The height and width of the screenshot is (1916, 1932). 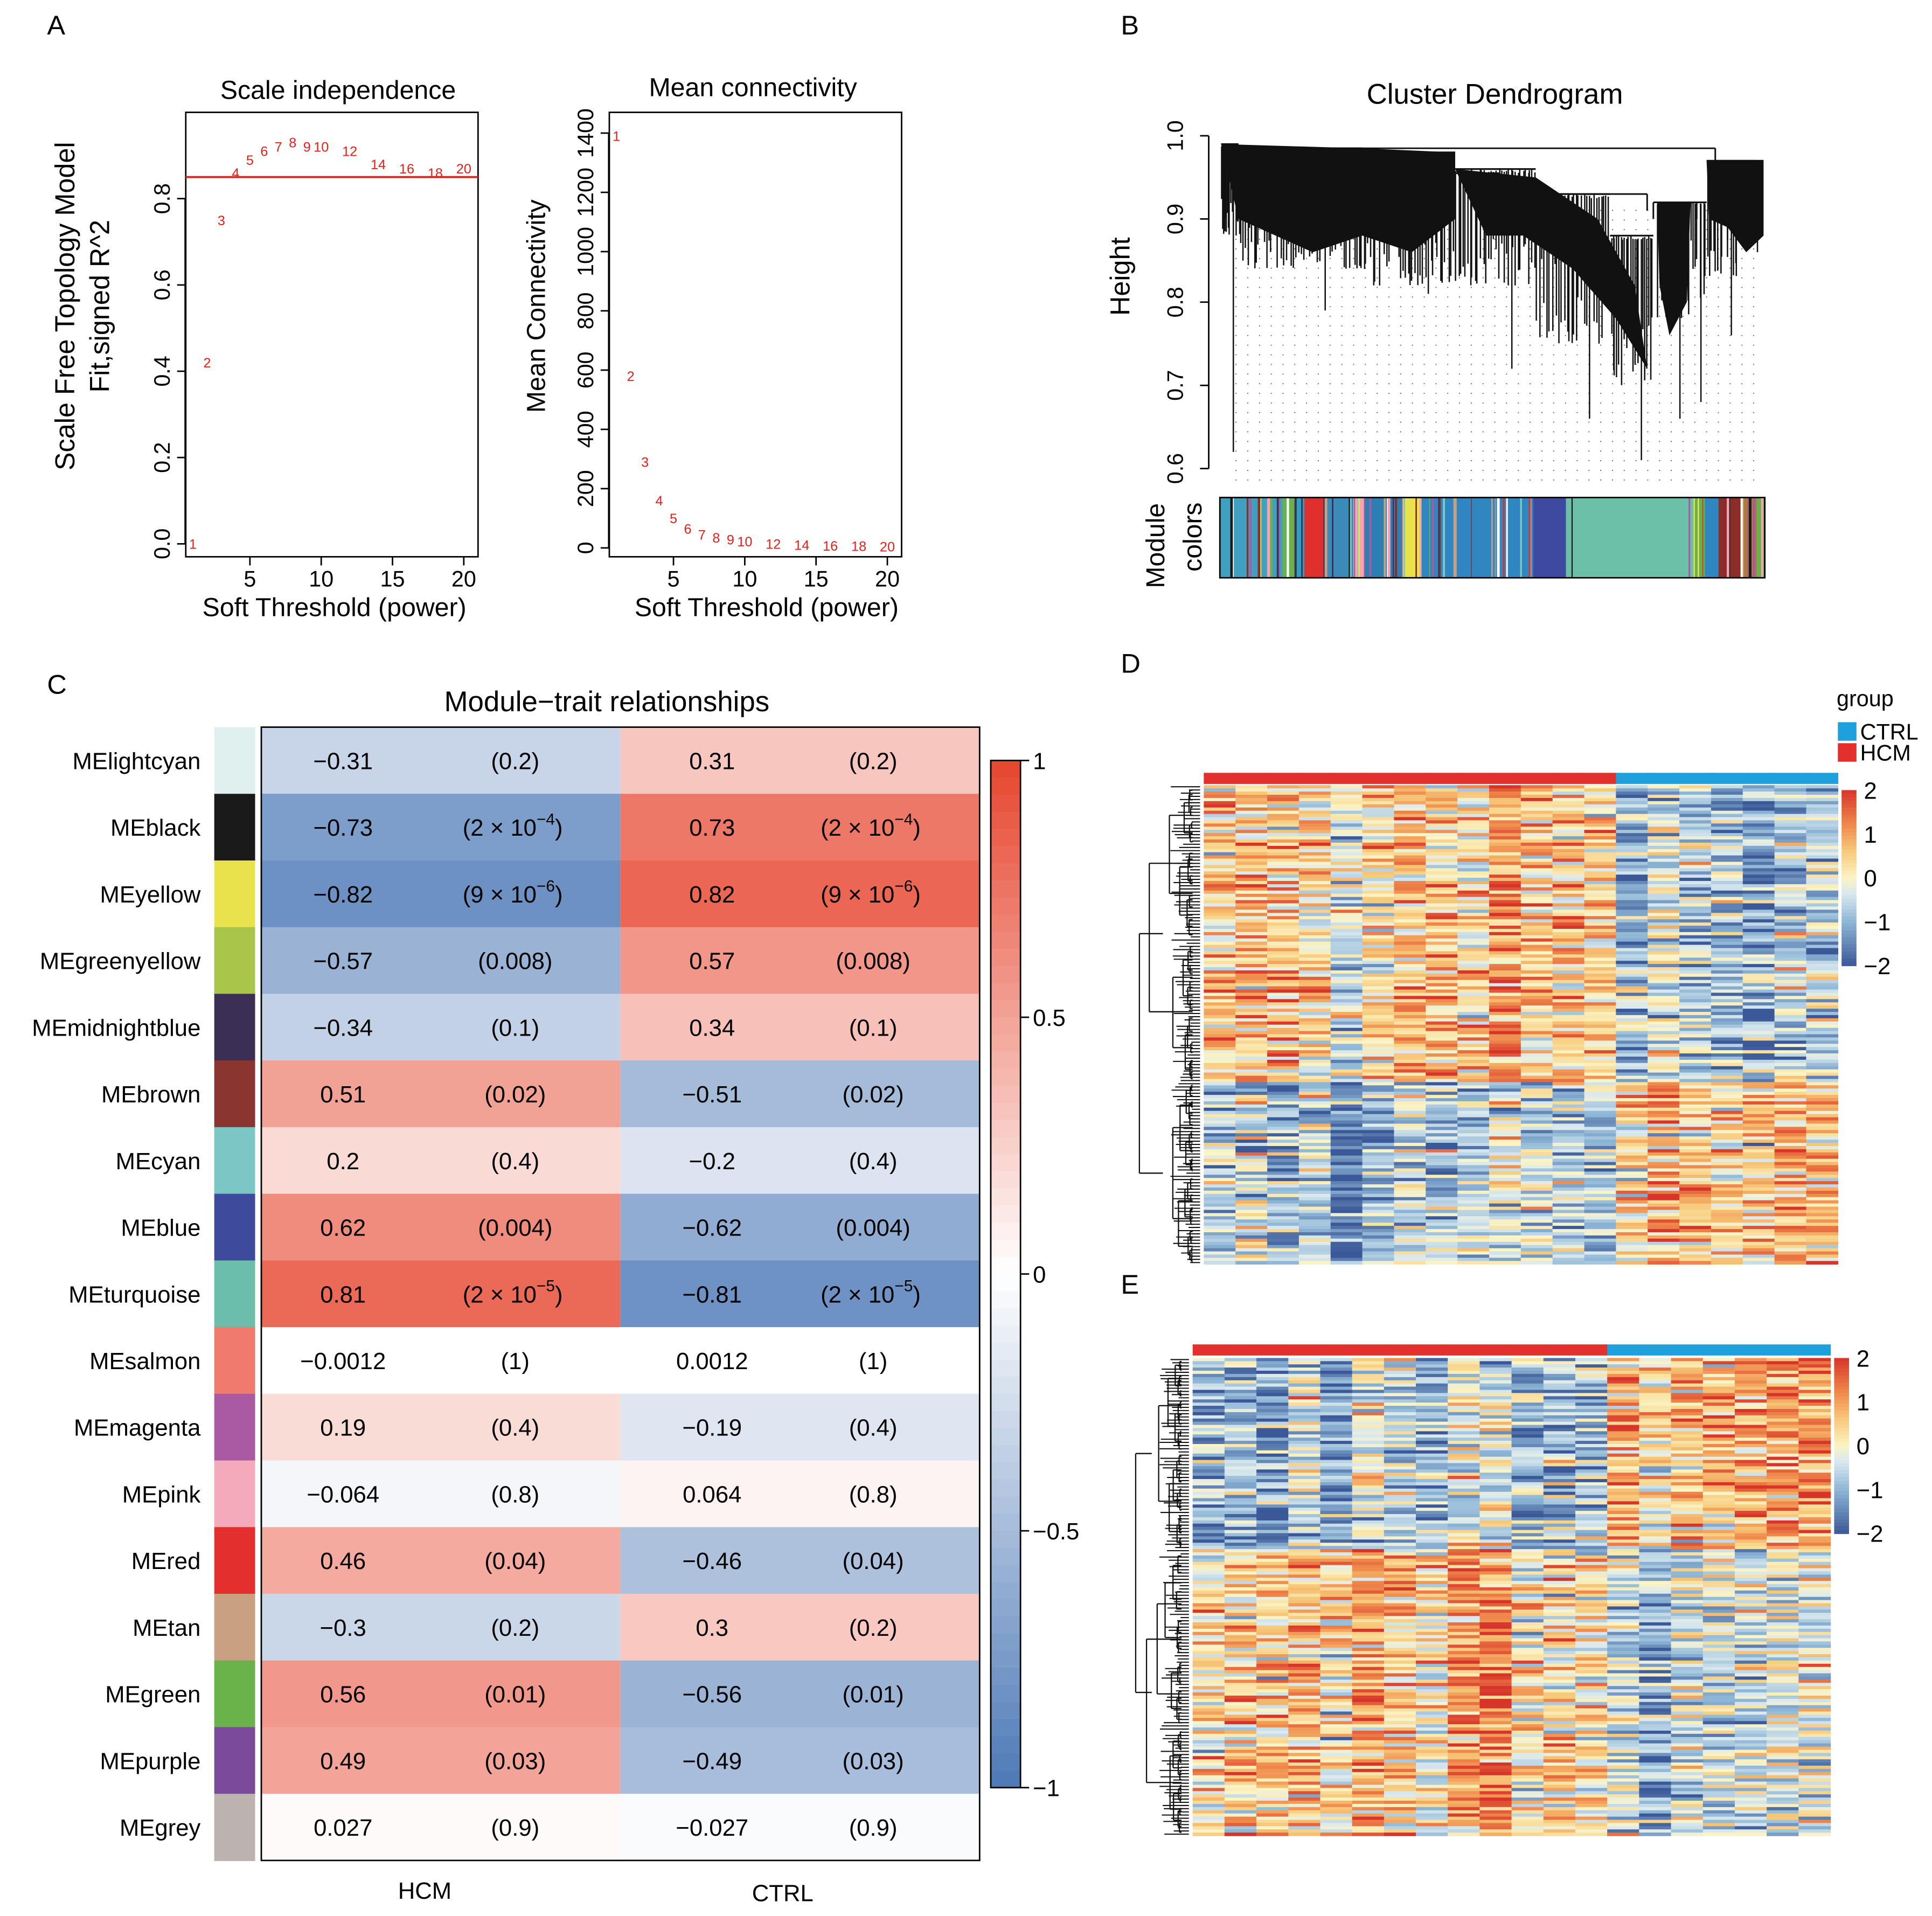 What do you see at coordinates (515, 1828) in the screenshot?
I see `trait-p-hcm: (0.9)` at bounding box center [515, 1828].